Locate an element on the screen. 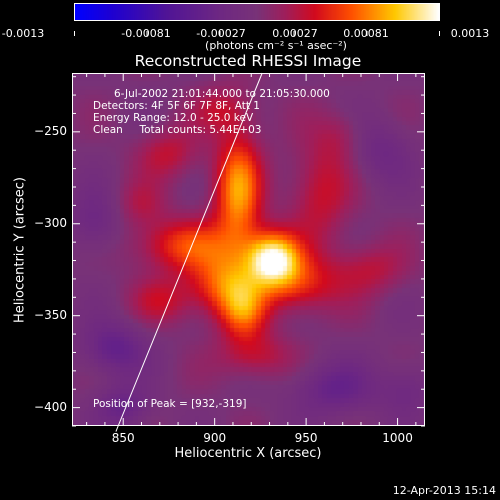 This screenshot has height=500, width=500. colorbar-units-label: (photons cm⁻² s⁻¹ asec⁻²) is located at coordinates (276, 45).